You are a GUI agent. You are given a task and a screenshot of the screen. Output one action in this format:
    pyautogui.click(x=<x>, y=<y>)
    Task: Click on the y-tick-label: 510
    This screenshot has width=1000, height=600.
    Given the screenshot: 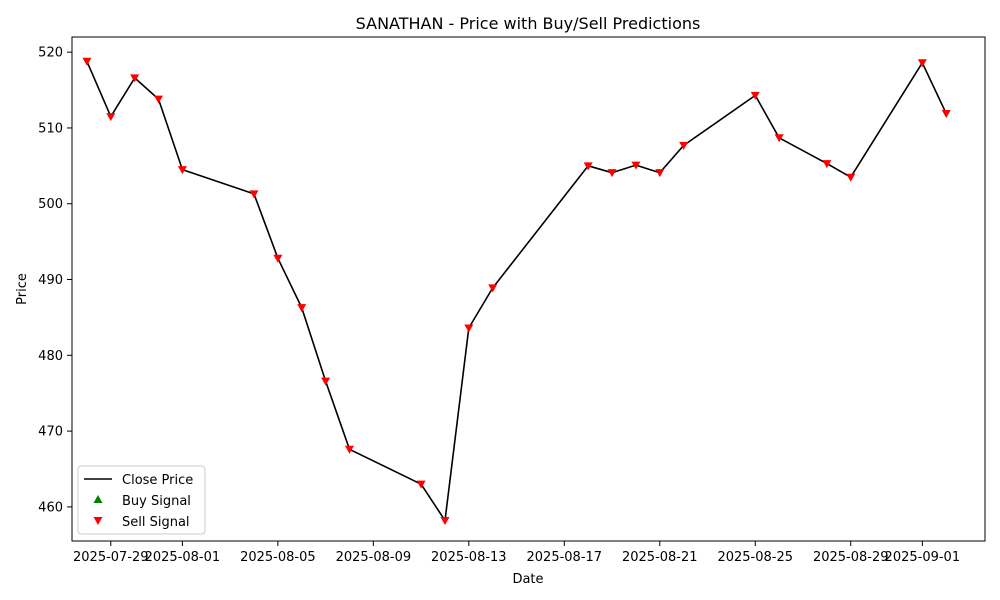 What is the action you would take?
    pyautogui.click(x=50, y=128)
    